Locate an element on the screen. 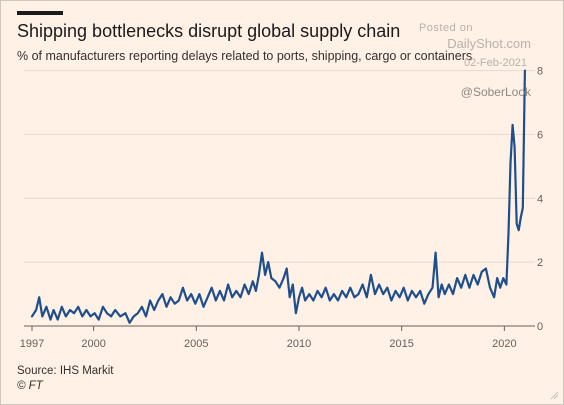  x-tick-label: 2005 is located at coordinates (196, 344).